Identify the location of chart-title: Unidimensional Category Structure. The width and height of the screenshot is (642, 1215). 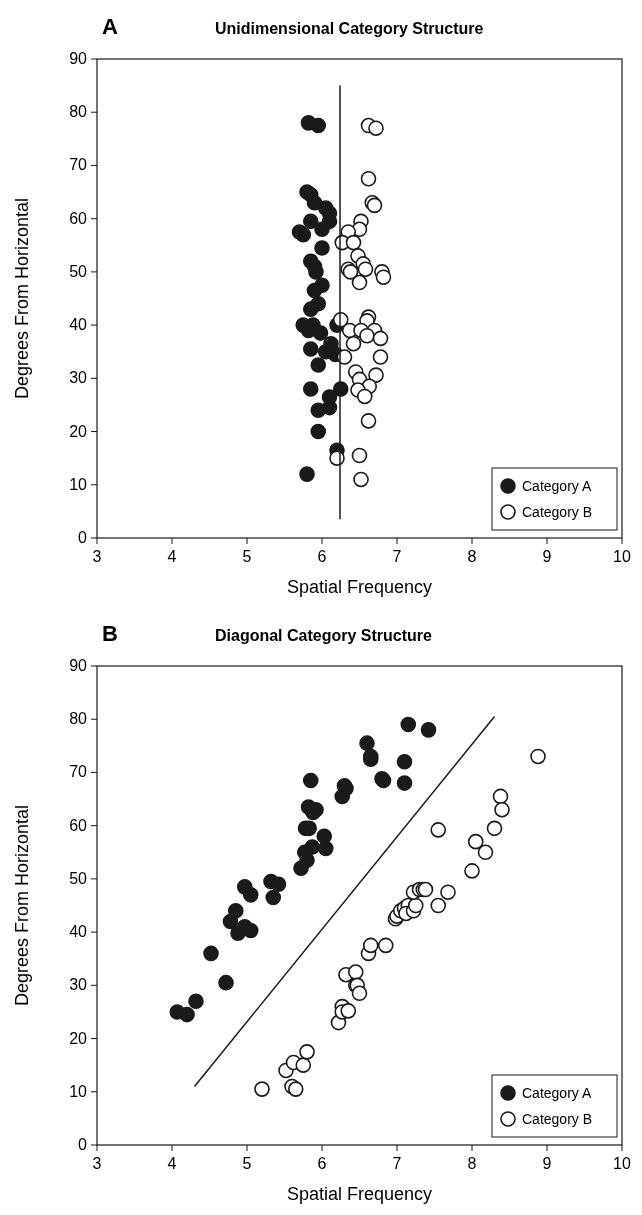
(349, 28).